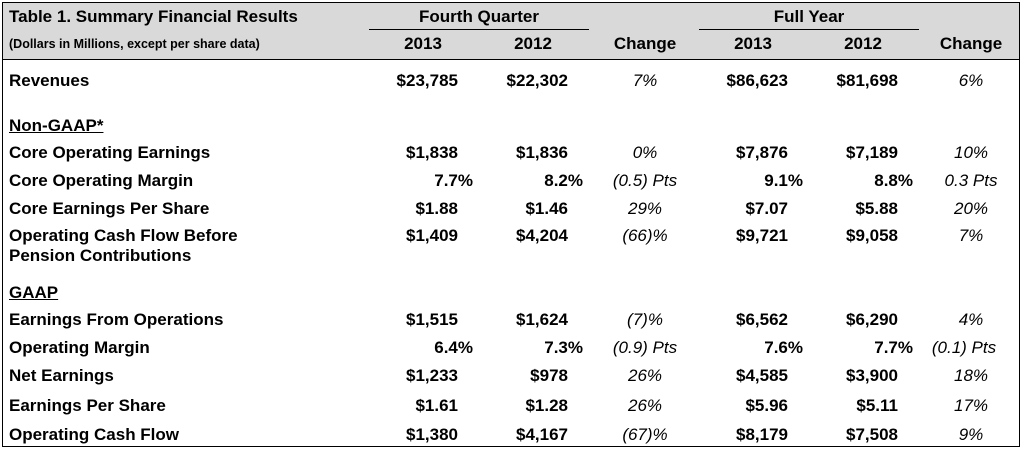 The height and width of the screenshot is (450, 1024). I want to click on cell-fy-change: 4%, so click(971, 319).